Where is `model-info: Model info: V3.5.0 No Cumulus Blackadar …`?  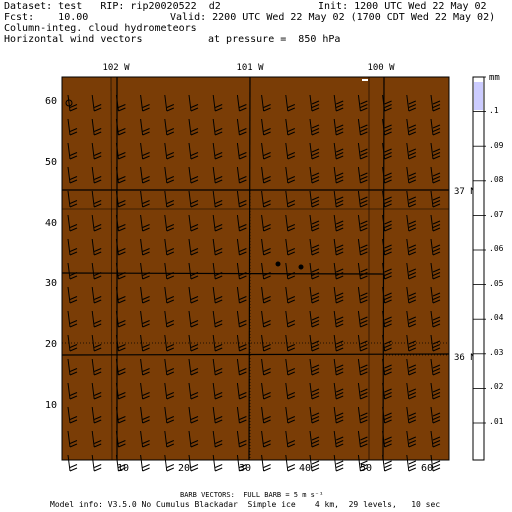 model-info: Model info: V3.5.0 No Cumulus Blackadar … is located at coordinates (245, 504).